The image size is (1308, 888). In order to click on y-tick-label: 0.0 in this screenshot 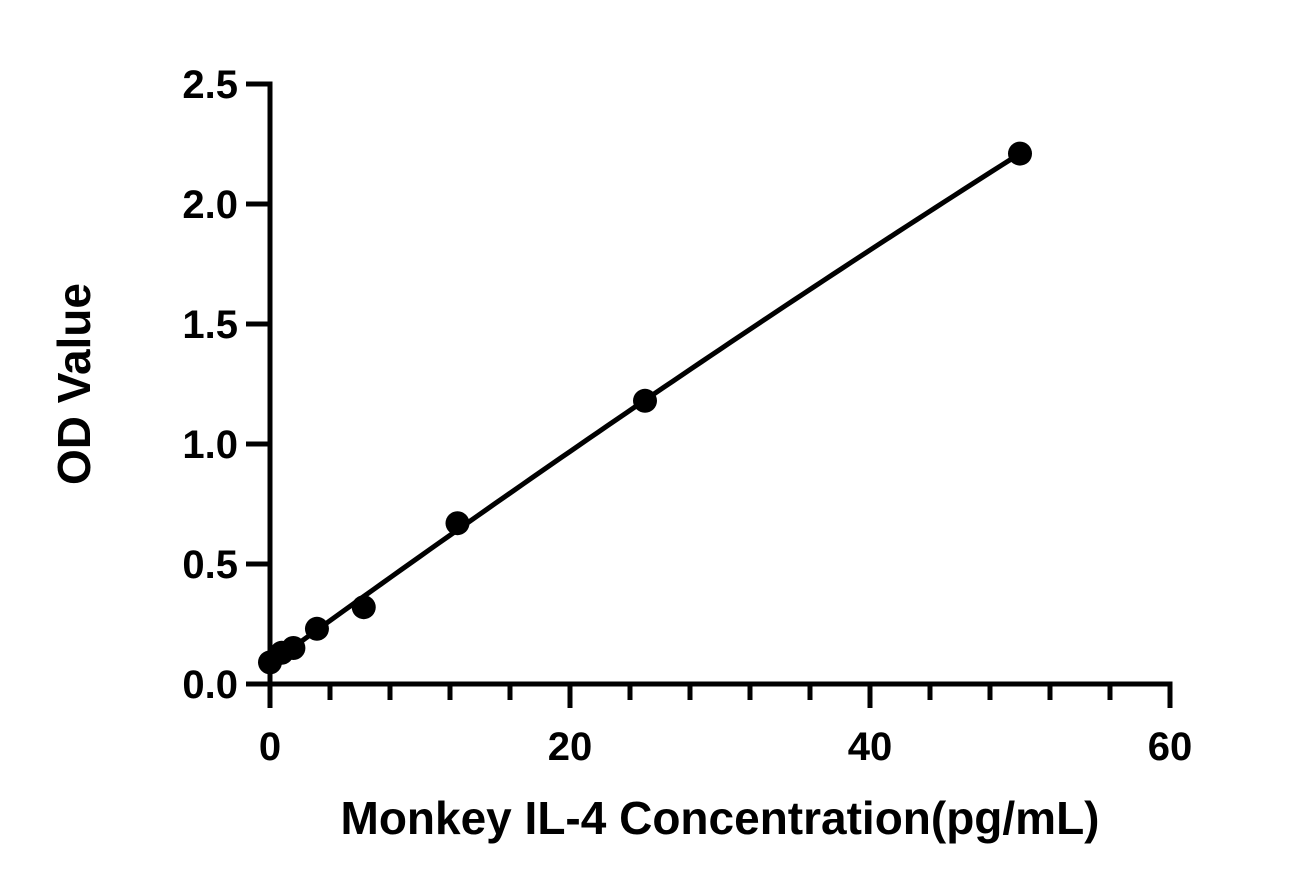, I will do `click(210, 685)`.